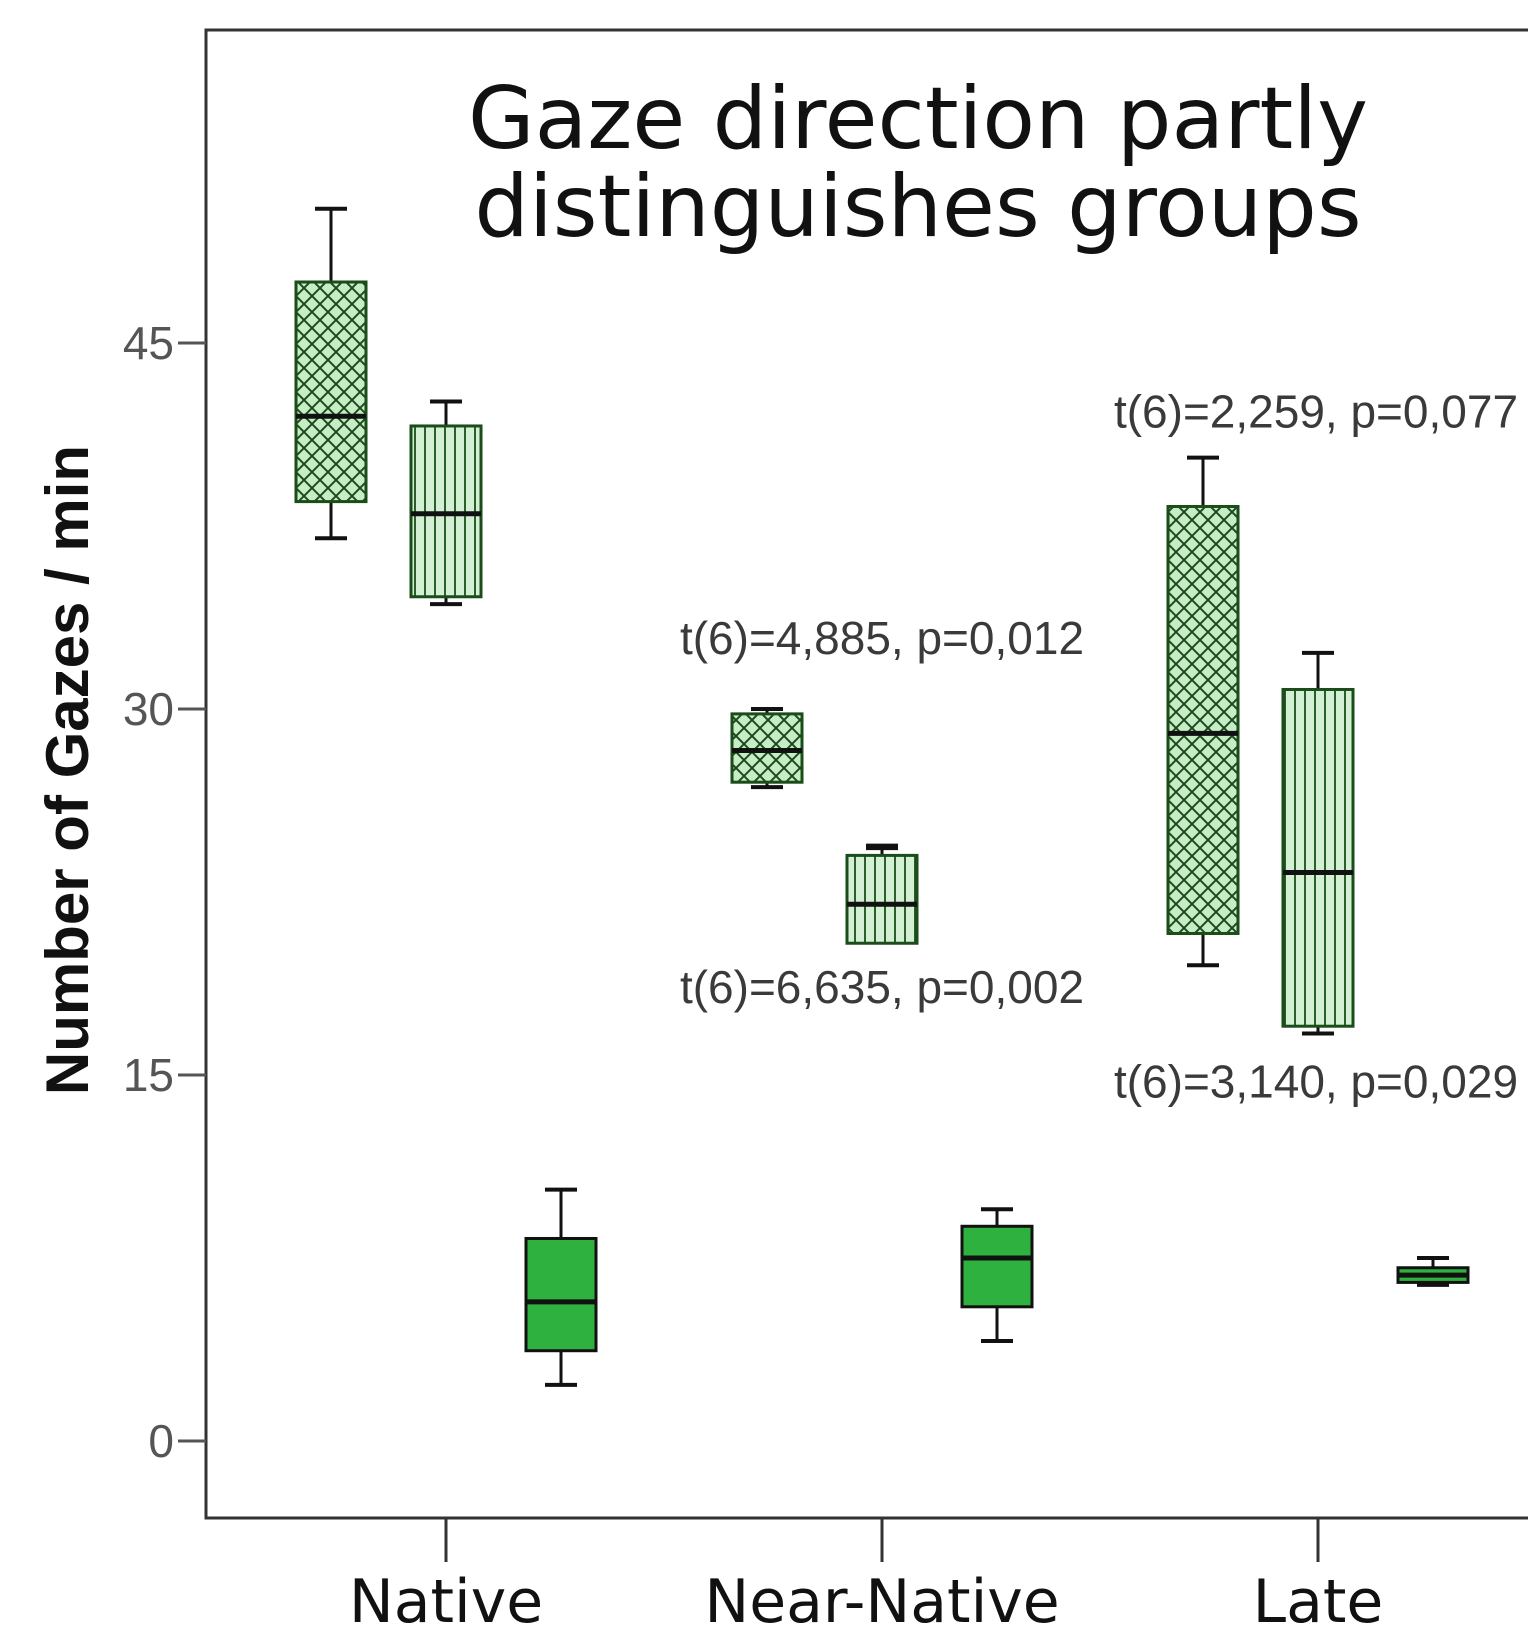 The width and height of the screenshot is (1528, 1633). What do you see at coordinates (148, 343) in the screenshot?
I see `y-tick-label: 45` at bounding box center [148, 343].